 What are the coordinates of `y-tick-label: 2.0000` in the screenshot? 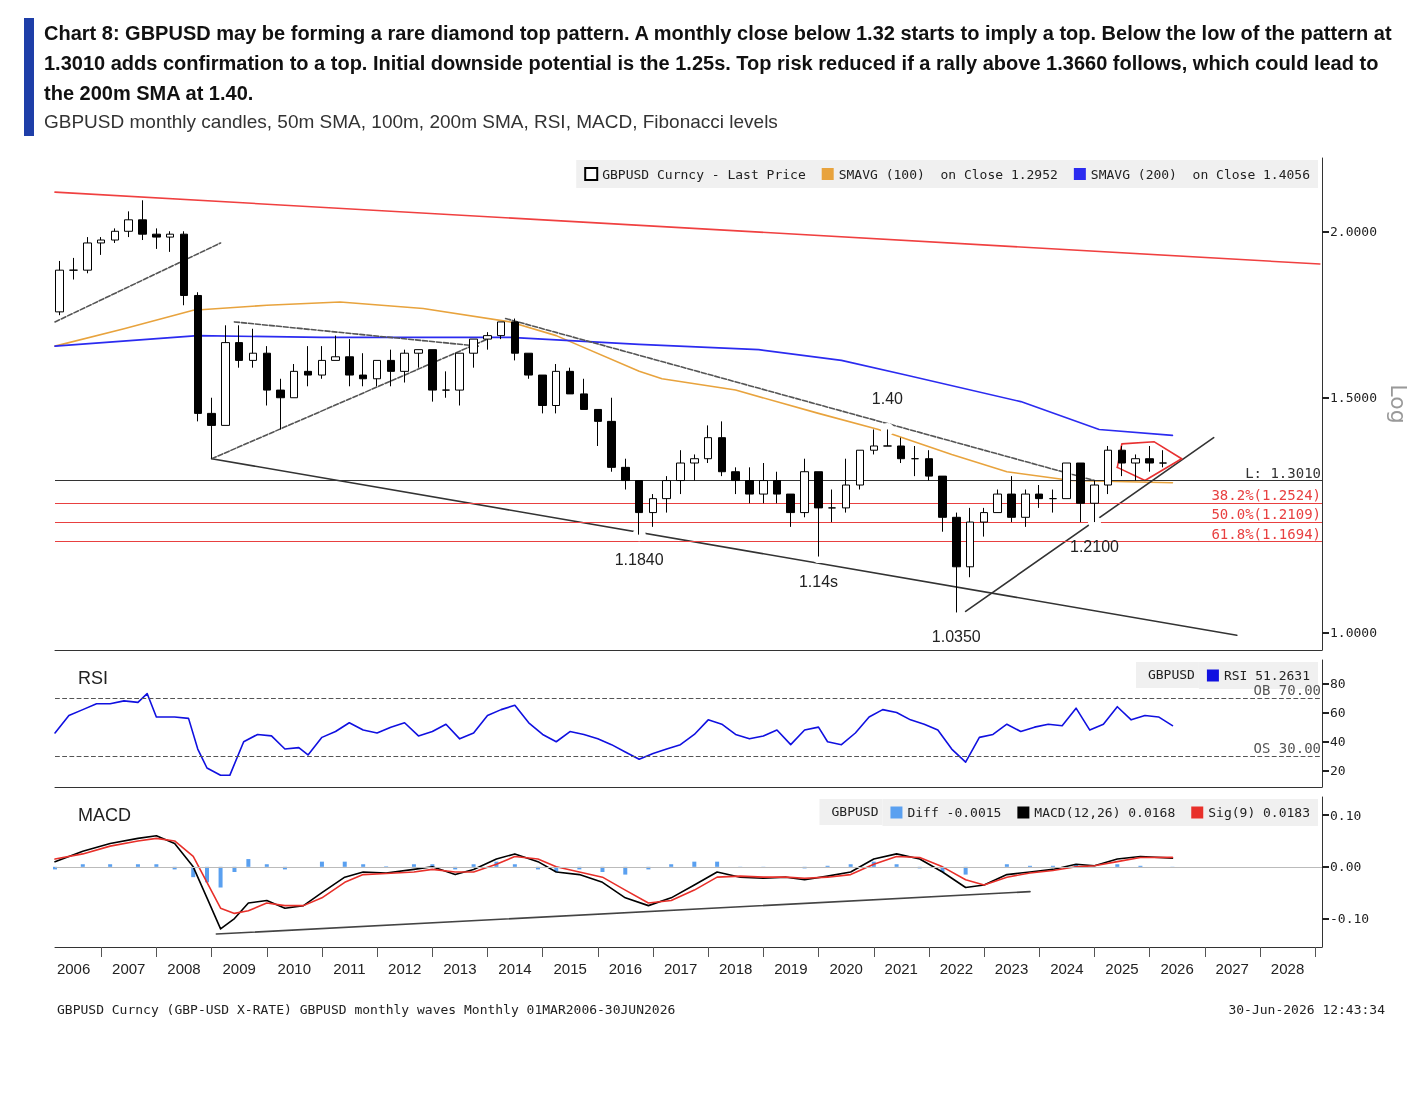 It's located at (1353, 231).